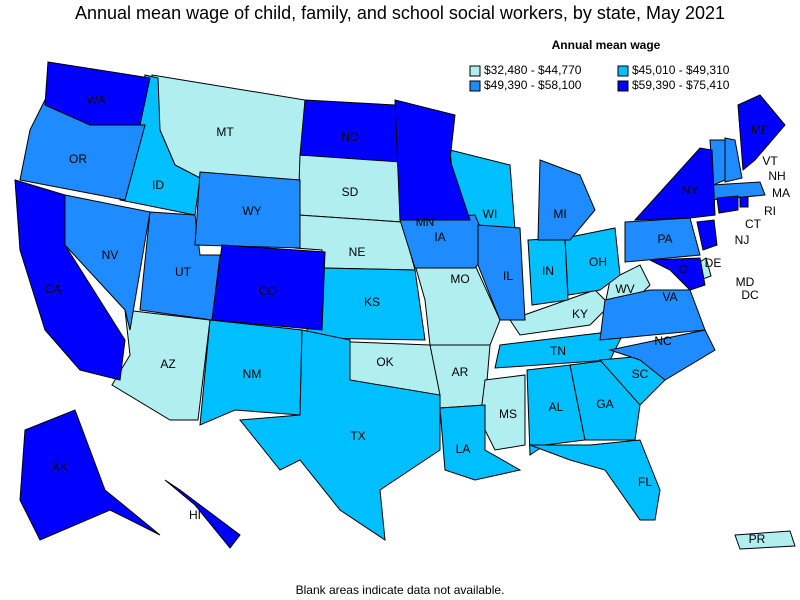  I want to click on state-label: ID, so click(158, 185).